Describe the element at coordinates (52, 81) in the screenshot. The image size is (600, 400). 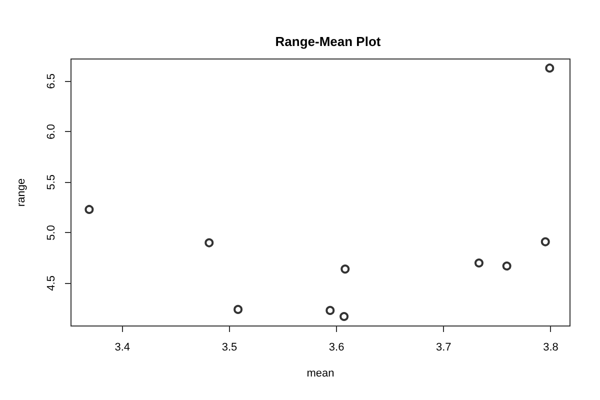
I see `y-tick-label: 6.5` at that location.